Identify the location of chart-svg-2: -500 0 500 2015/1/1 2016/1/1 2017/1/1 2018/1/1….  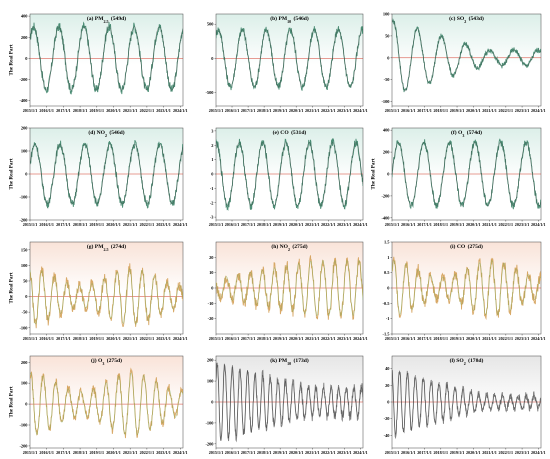
(286, 63).